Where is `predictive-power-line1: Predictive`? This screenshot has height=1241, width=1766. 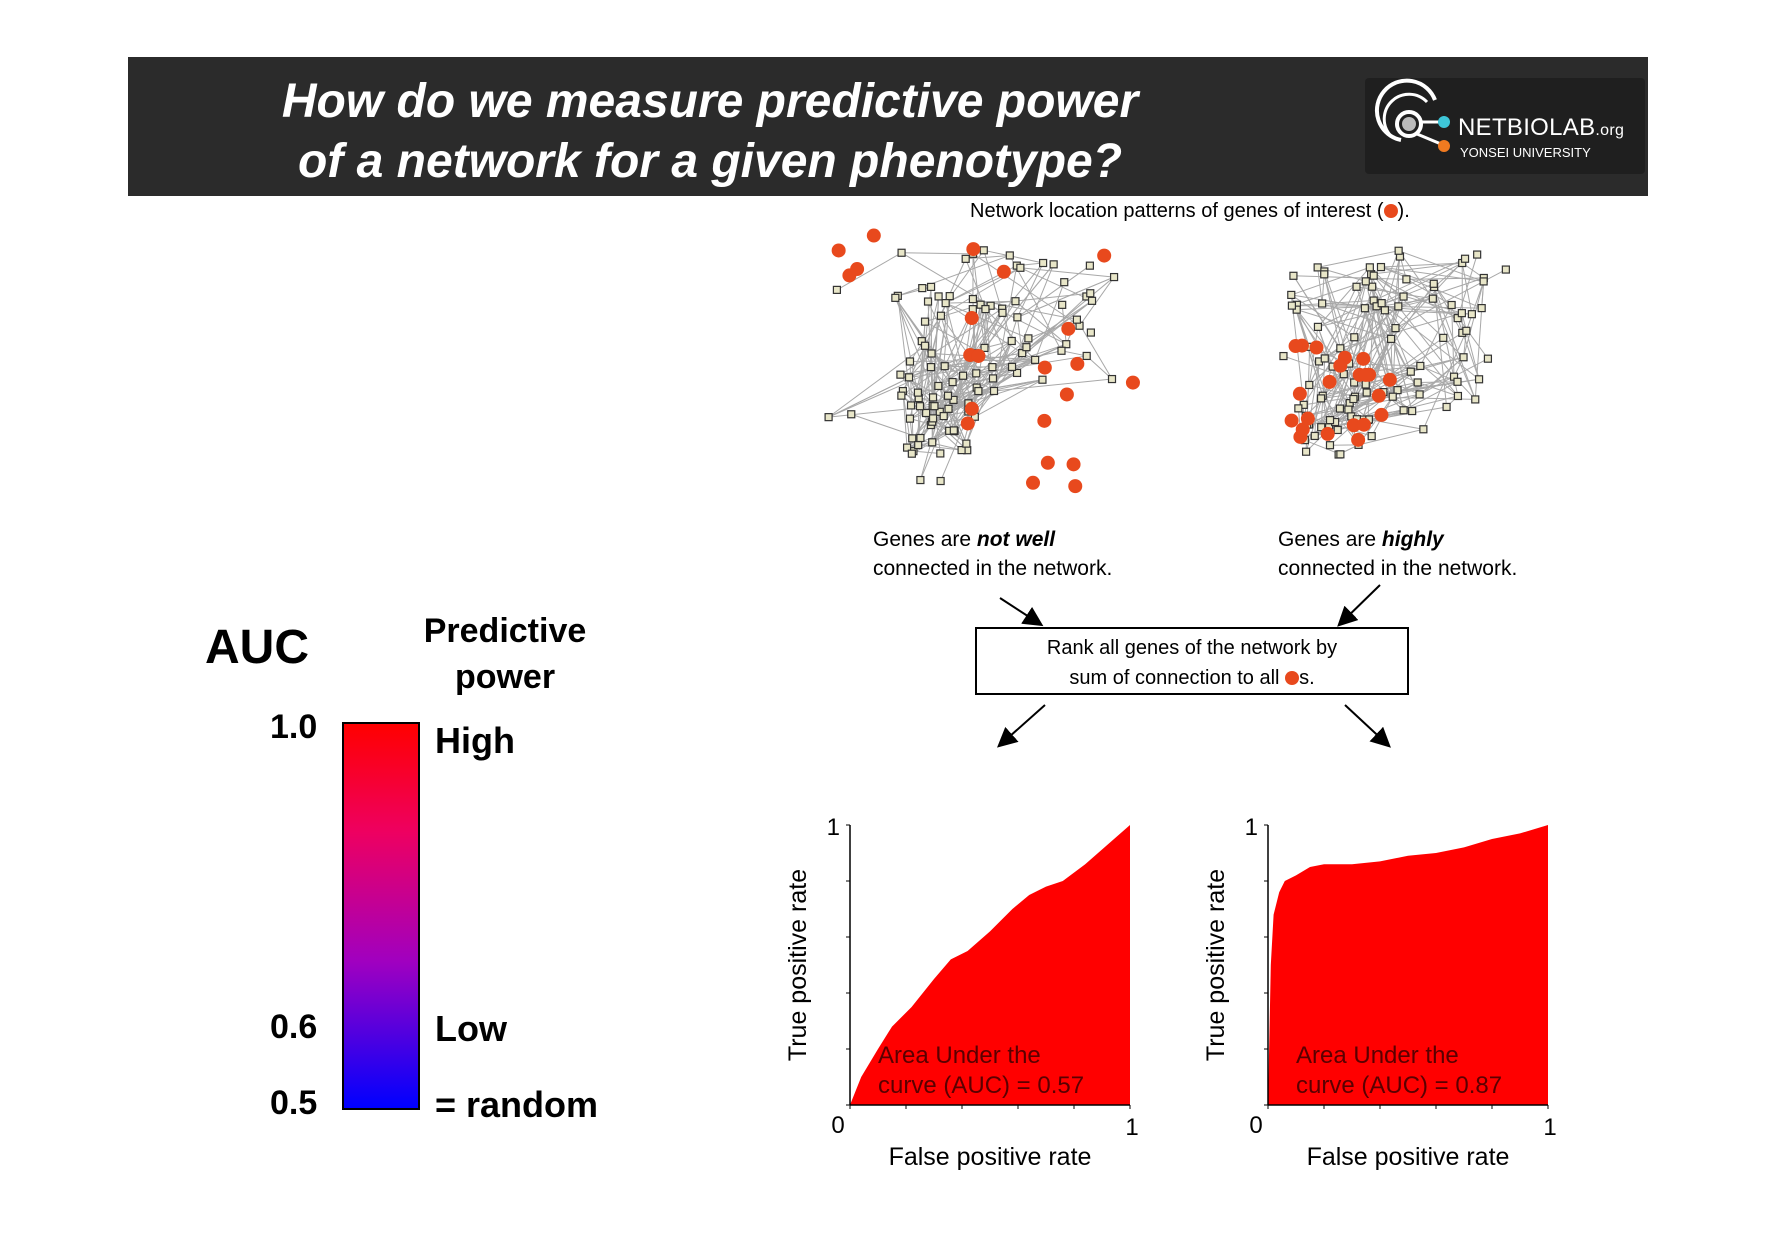 predictive-power-line1: Predictive is located at coordinates (505, 631).